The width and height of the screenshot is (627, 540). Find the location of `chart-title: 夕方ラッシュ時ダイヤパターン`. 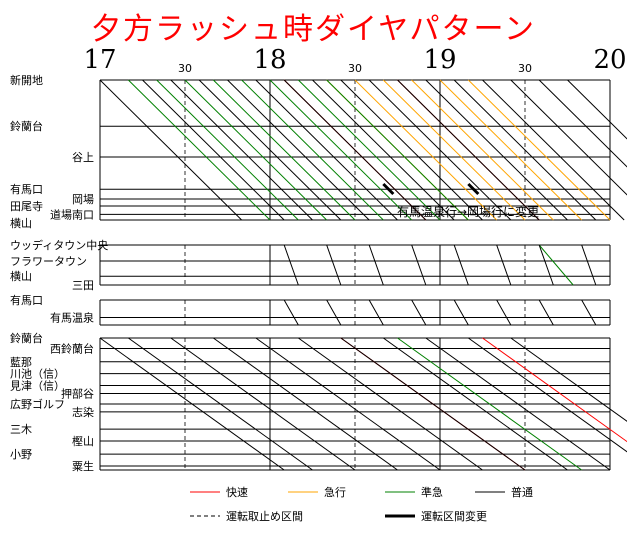

chart-title: 夕方ラッシュ時ダイヤパターン is located at coordinates (313, 29).